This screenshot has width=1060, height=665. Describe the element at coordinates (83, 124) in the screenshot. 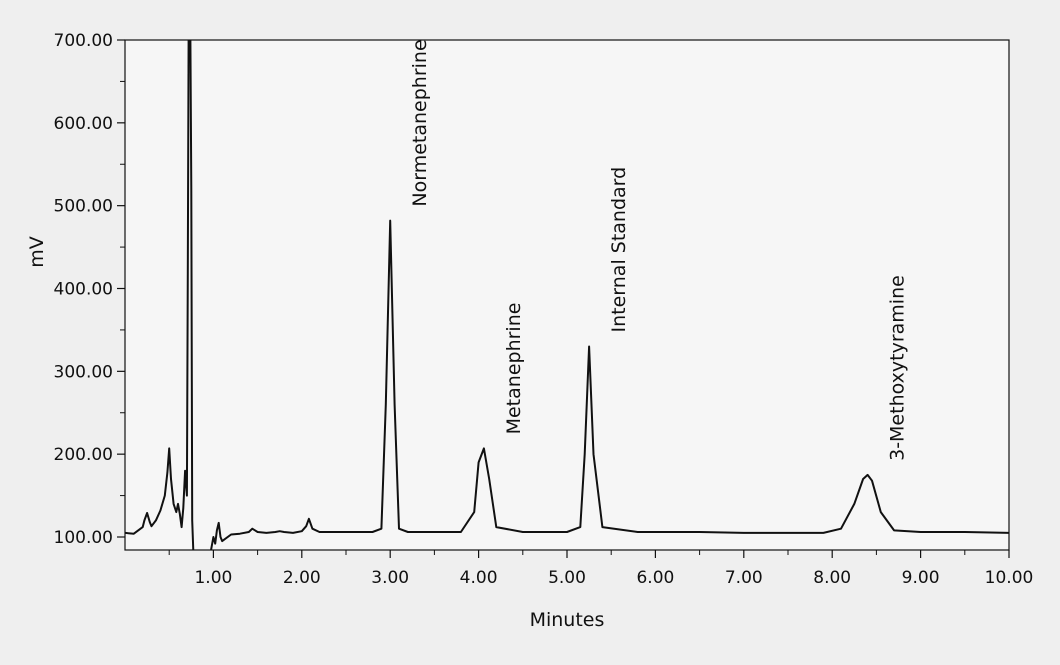

I see `y-tick-label: 600.00` at that location.